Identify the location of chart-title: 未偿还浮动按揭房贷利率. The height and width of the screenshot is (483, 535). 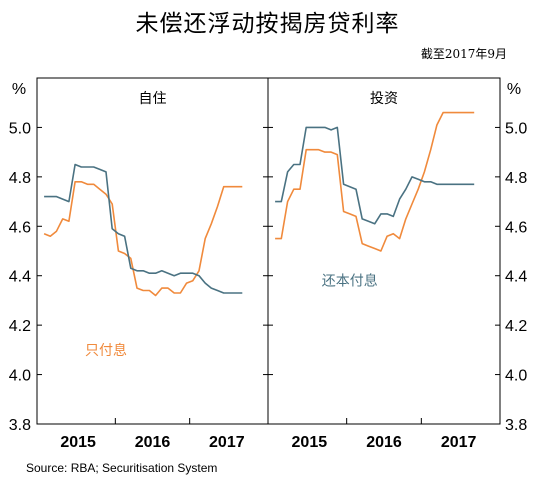
(267, 24).